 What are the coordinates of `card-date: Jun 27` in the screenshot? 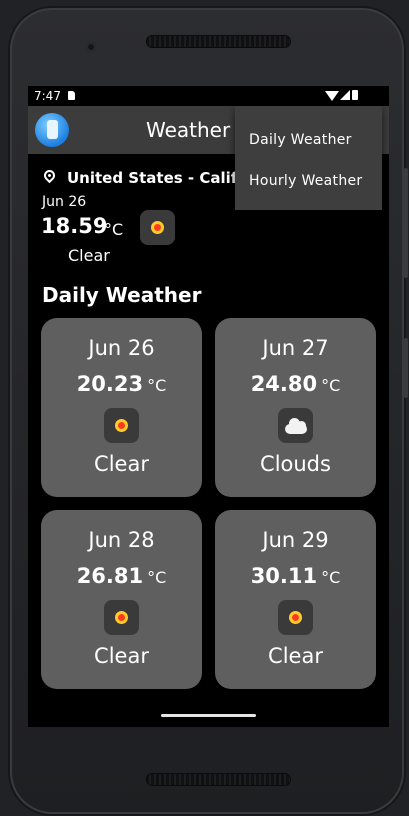 It's located at (295, 348).